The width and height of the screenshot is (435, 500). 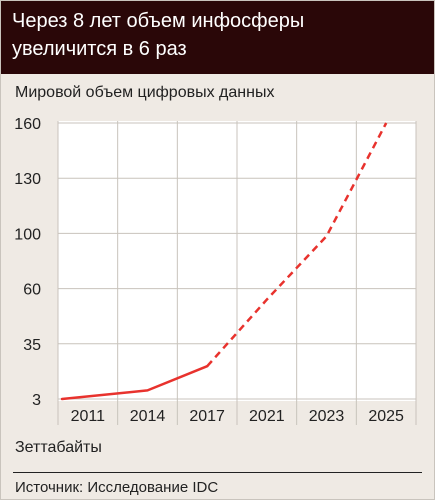 I want to click on x-tick-label: 2017, so click(x=207, y=416).